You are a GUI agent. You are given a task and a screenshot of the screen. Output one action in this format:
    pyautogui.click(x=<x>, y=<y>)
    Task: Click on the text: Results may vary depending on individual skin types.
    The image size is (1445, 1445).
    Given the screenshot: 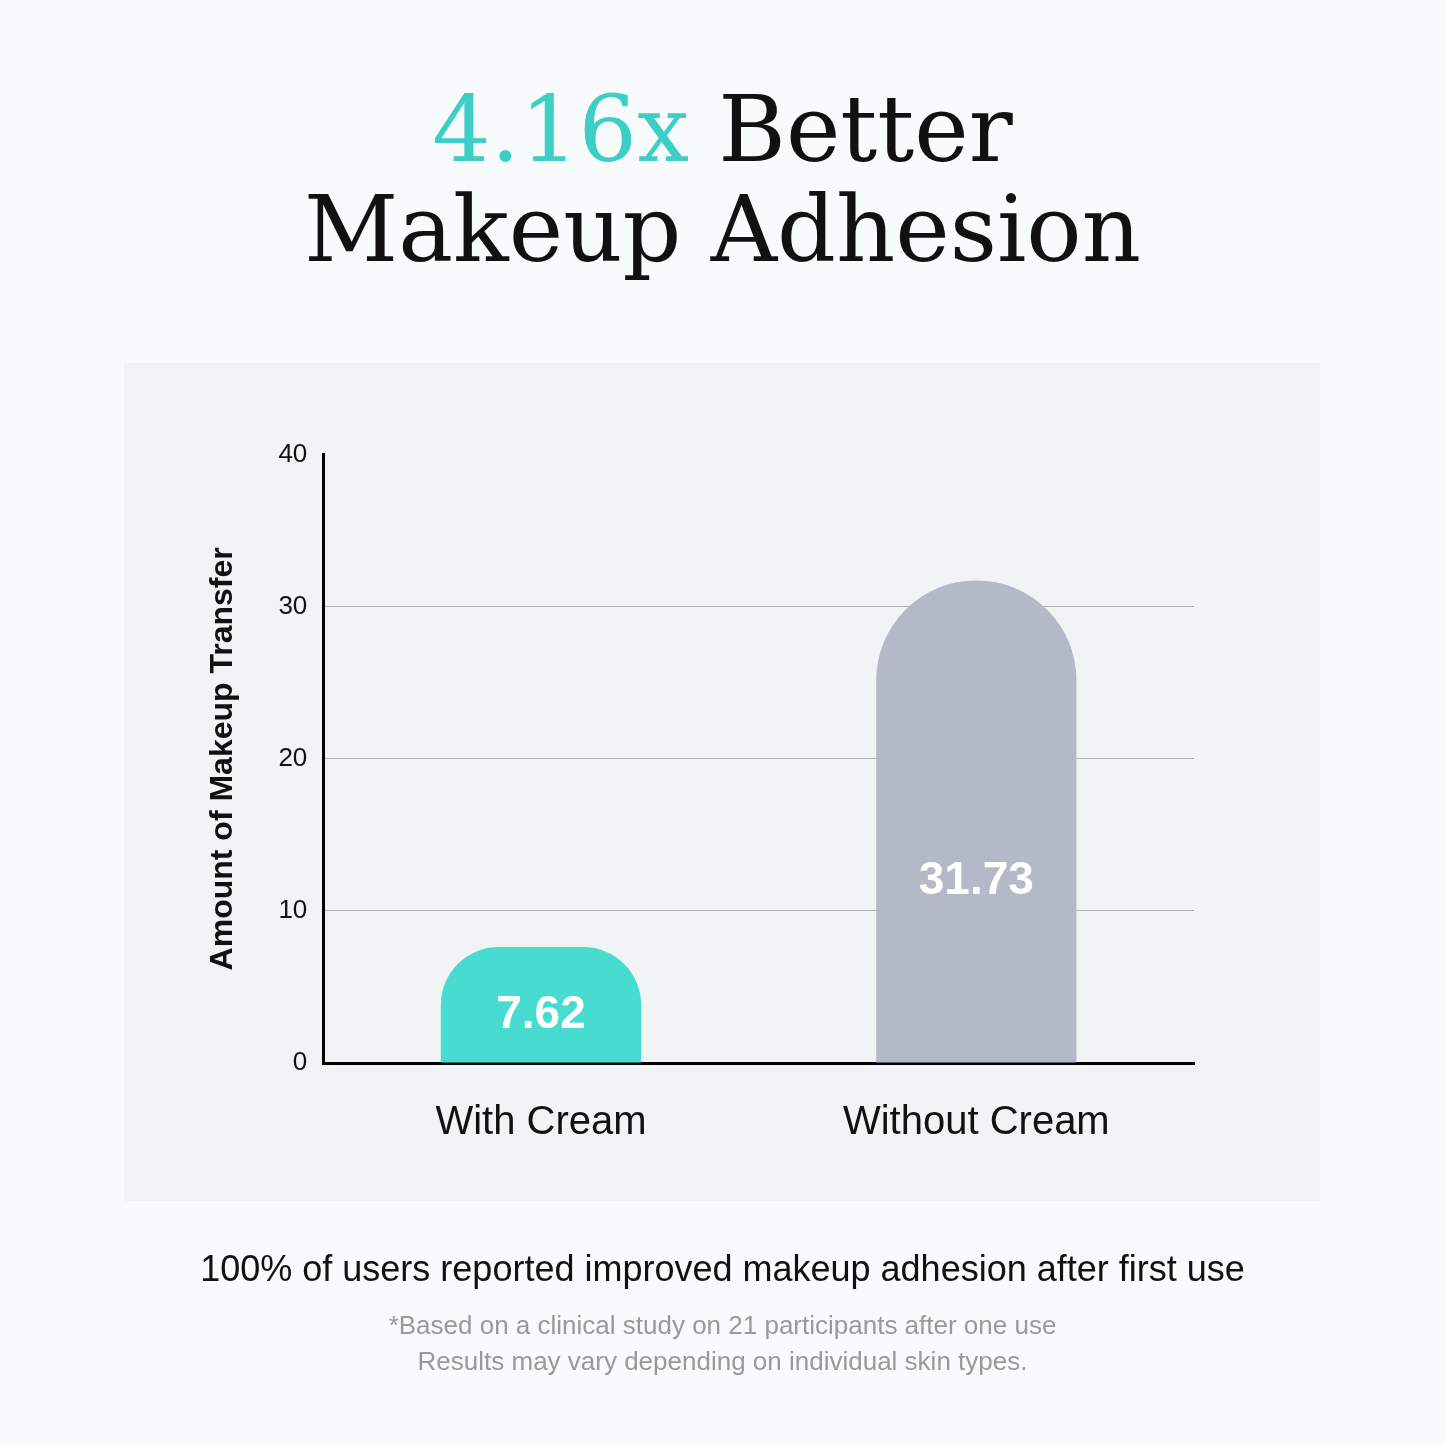 What is the action you would take?
    pyautogui.click(x=722, y=1361)
    